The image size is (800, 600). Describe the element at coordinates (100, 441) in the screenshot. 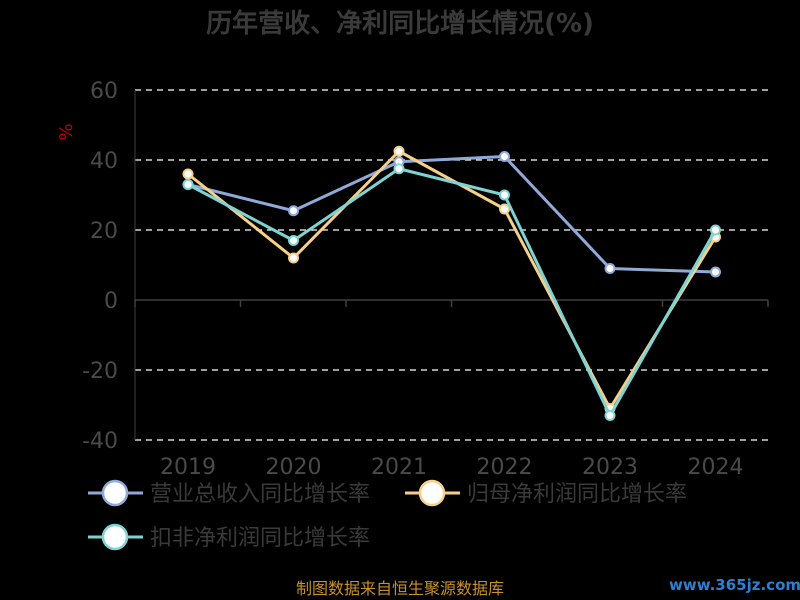

I see `y-tick-label: -40` at that location.